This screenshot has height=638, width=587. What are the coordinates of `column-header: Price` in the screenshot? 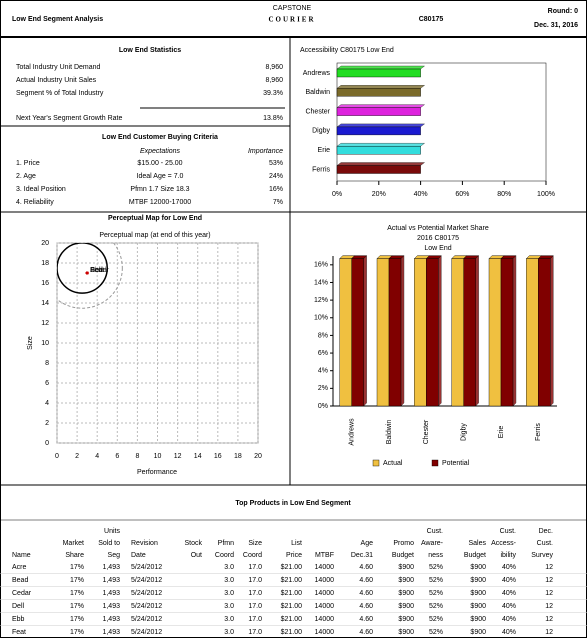 It's located at (294, 555).